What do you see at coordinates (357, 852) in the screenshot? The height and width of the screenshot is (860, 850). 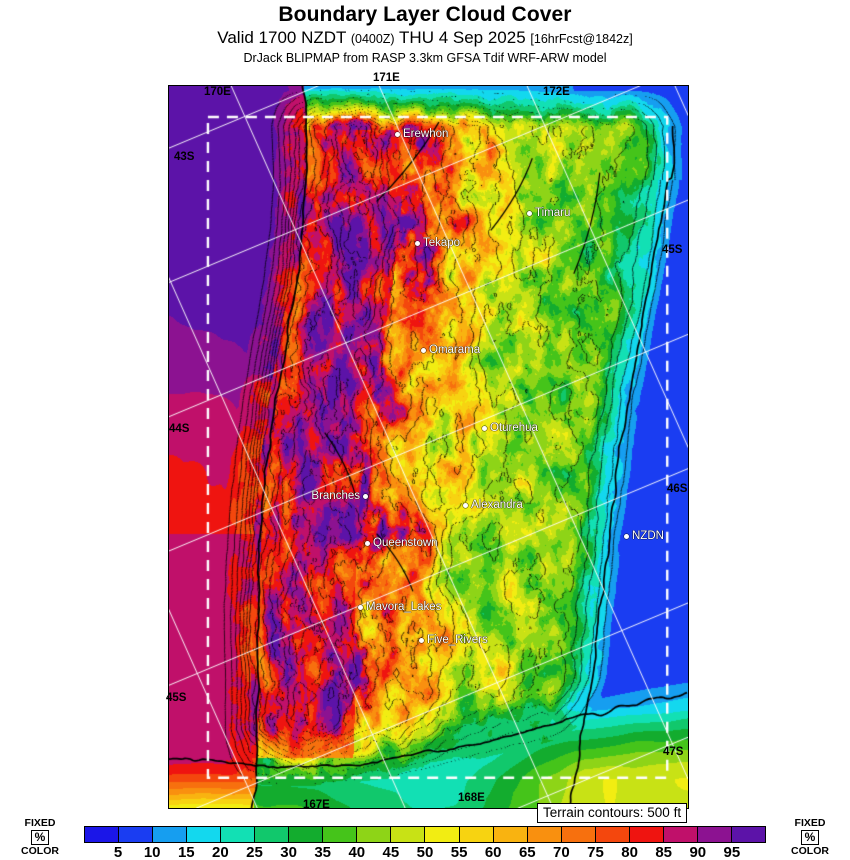 I see `colorbar-tick-40: 40` at bounding box center [357, 852].